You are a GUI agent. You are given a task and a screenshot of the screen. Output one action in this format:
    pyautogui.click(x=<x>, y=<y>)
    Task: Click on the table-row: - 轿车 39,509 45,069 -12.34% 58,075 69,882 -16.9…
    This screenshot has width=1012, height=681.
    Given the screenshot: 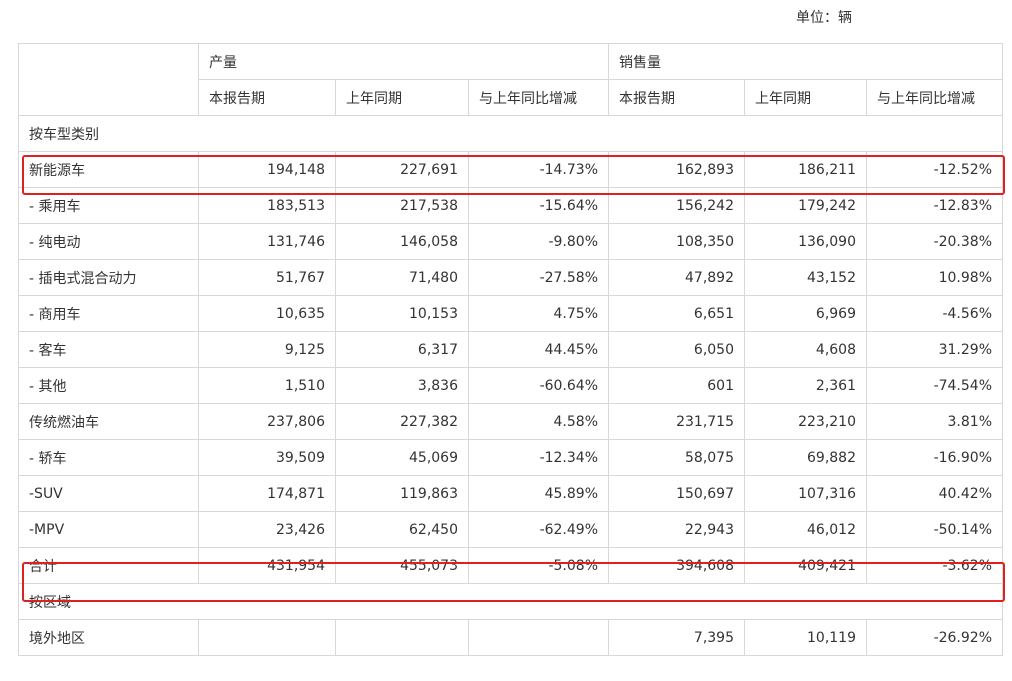 What is the action you would take?
    pyautogui.click(x=510, y=457)
    